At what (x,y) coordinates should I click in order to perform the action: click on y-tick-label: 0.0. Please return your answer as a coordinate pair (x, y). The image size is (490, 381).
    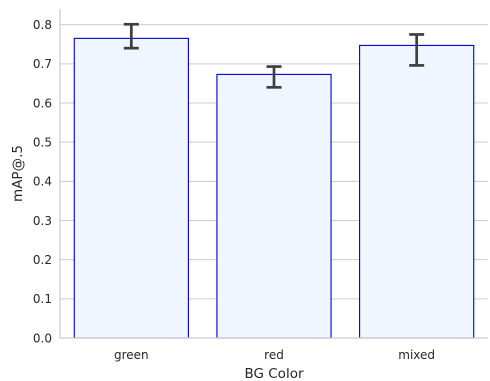
    Looking at the image, I should click on (42, 338).